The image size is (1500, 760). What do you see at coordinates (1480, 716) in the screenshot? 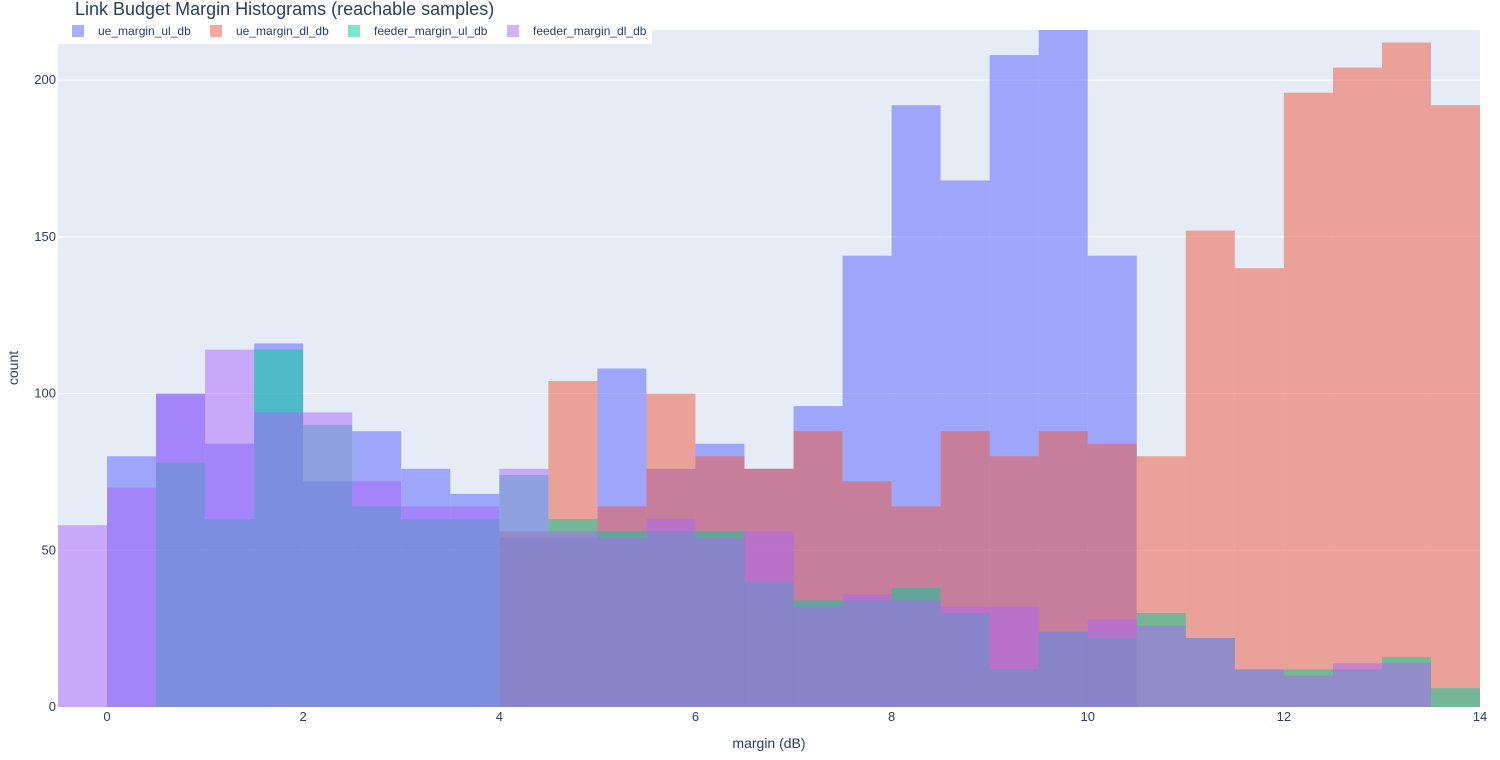
I see `x-tick-label: 14` at bounding box center [1480, 716].